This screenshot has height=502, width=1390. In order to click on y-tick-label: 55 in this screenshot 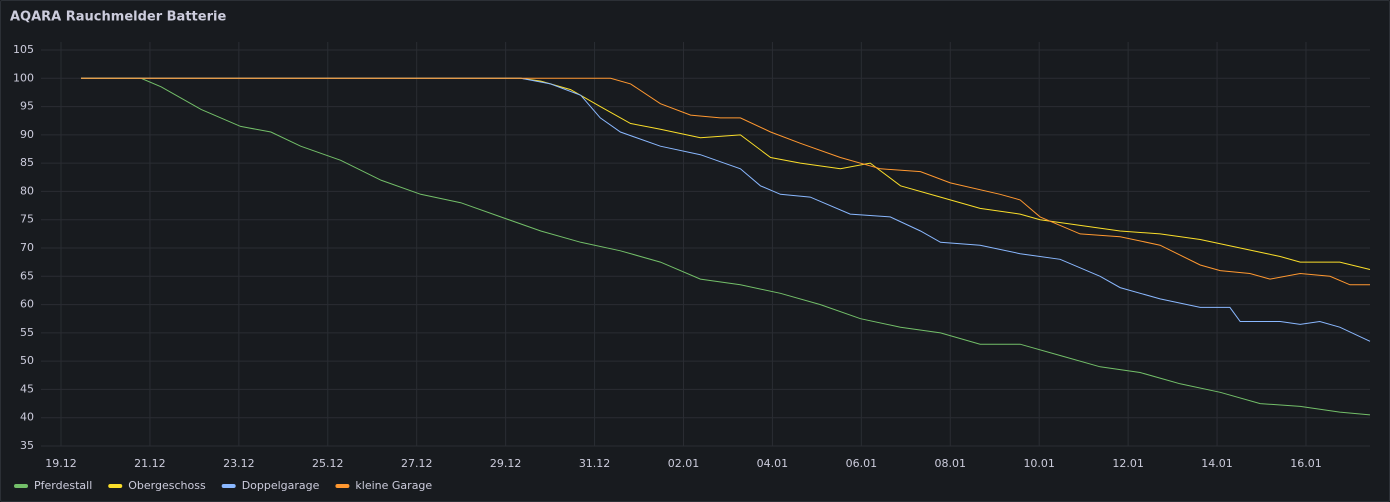, I will do `click(27, 332)`.